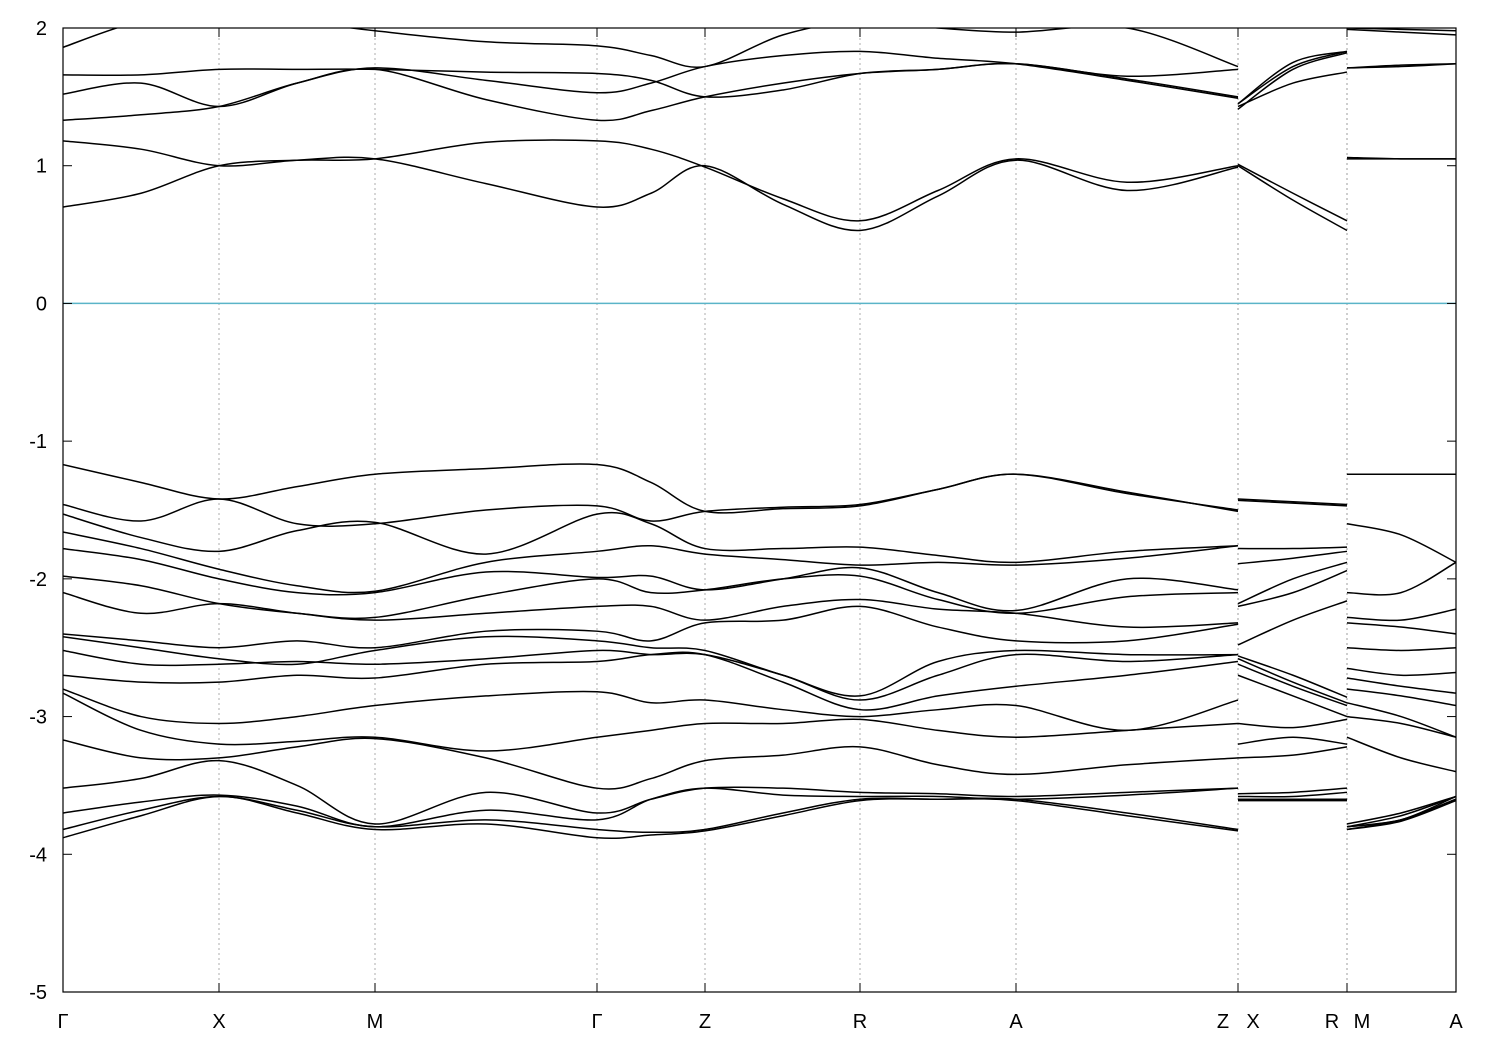 This screenshot has height=1050, width=1500. What do you see at coordinates (38, 442) in the screenshot?
I see `y-tick-label: -1` at bounding box center [38, 442].